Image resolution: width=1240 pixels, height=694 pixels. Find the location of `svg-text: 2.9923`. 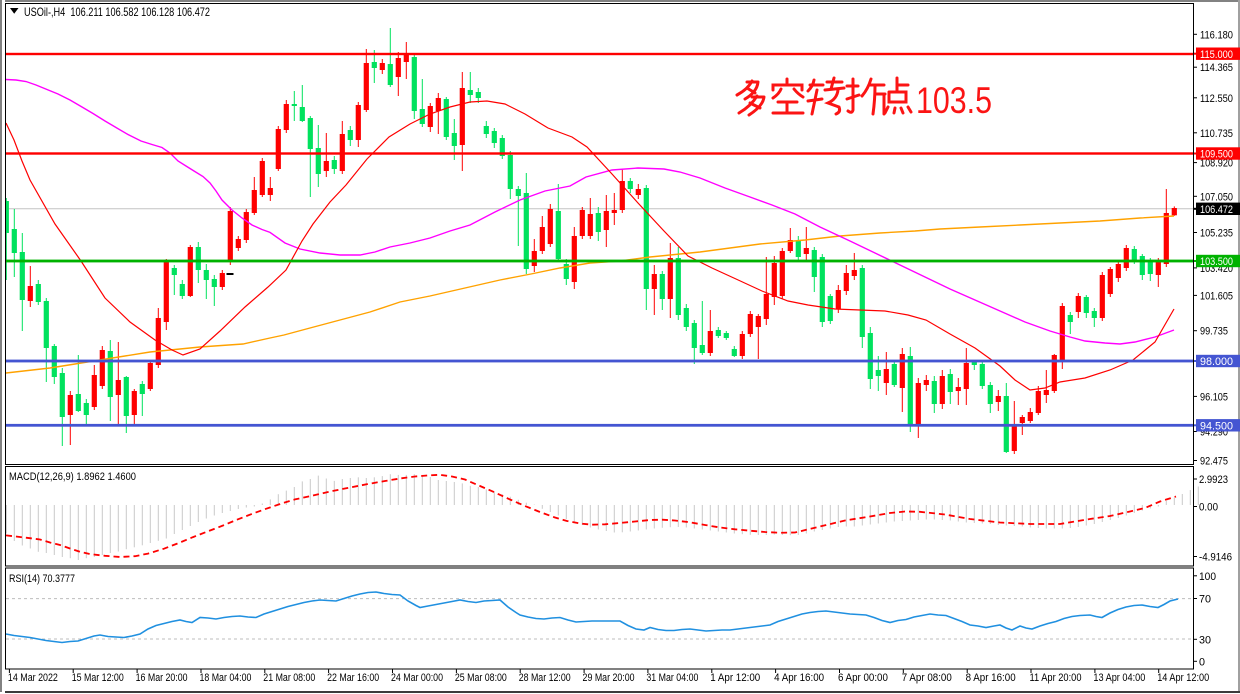

svg-text: 2.9923 is located at coordinates (1213, 480).